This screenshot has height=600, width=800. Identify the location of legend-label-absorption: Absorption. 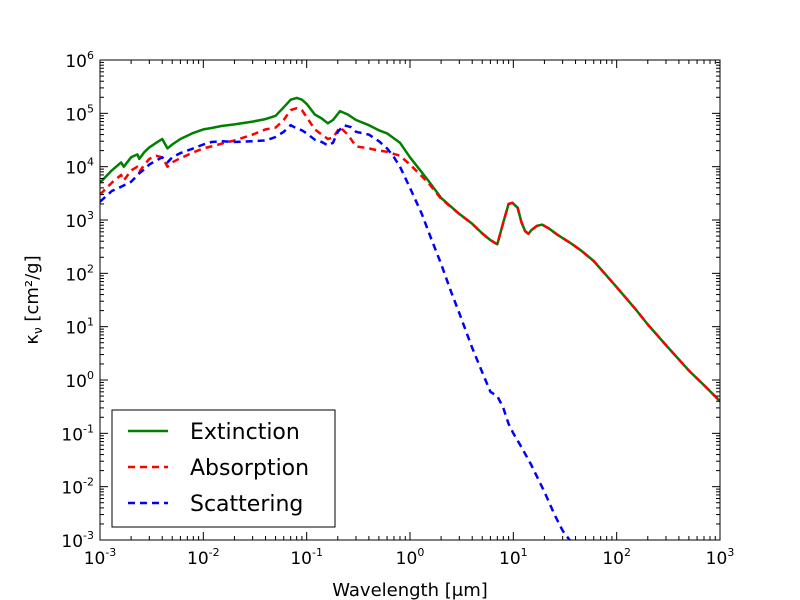
(249, 468).